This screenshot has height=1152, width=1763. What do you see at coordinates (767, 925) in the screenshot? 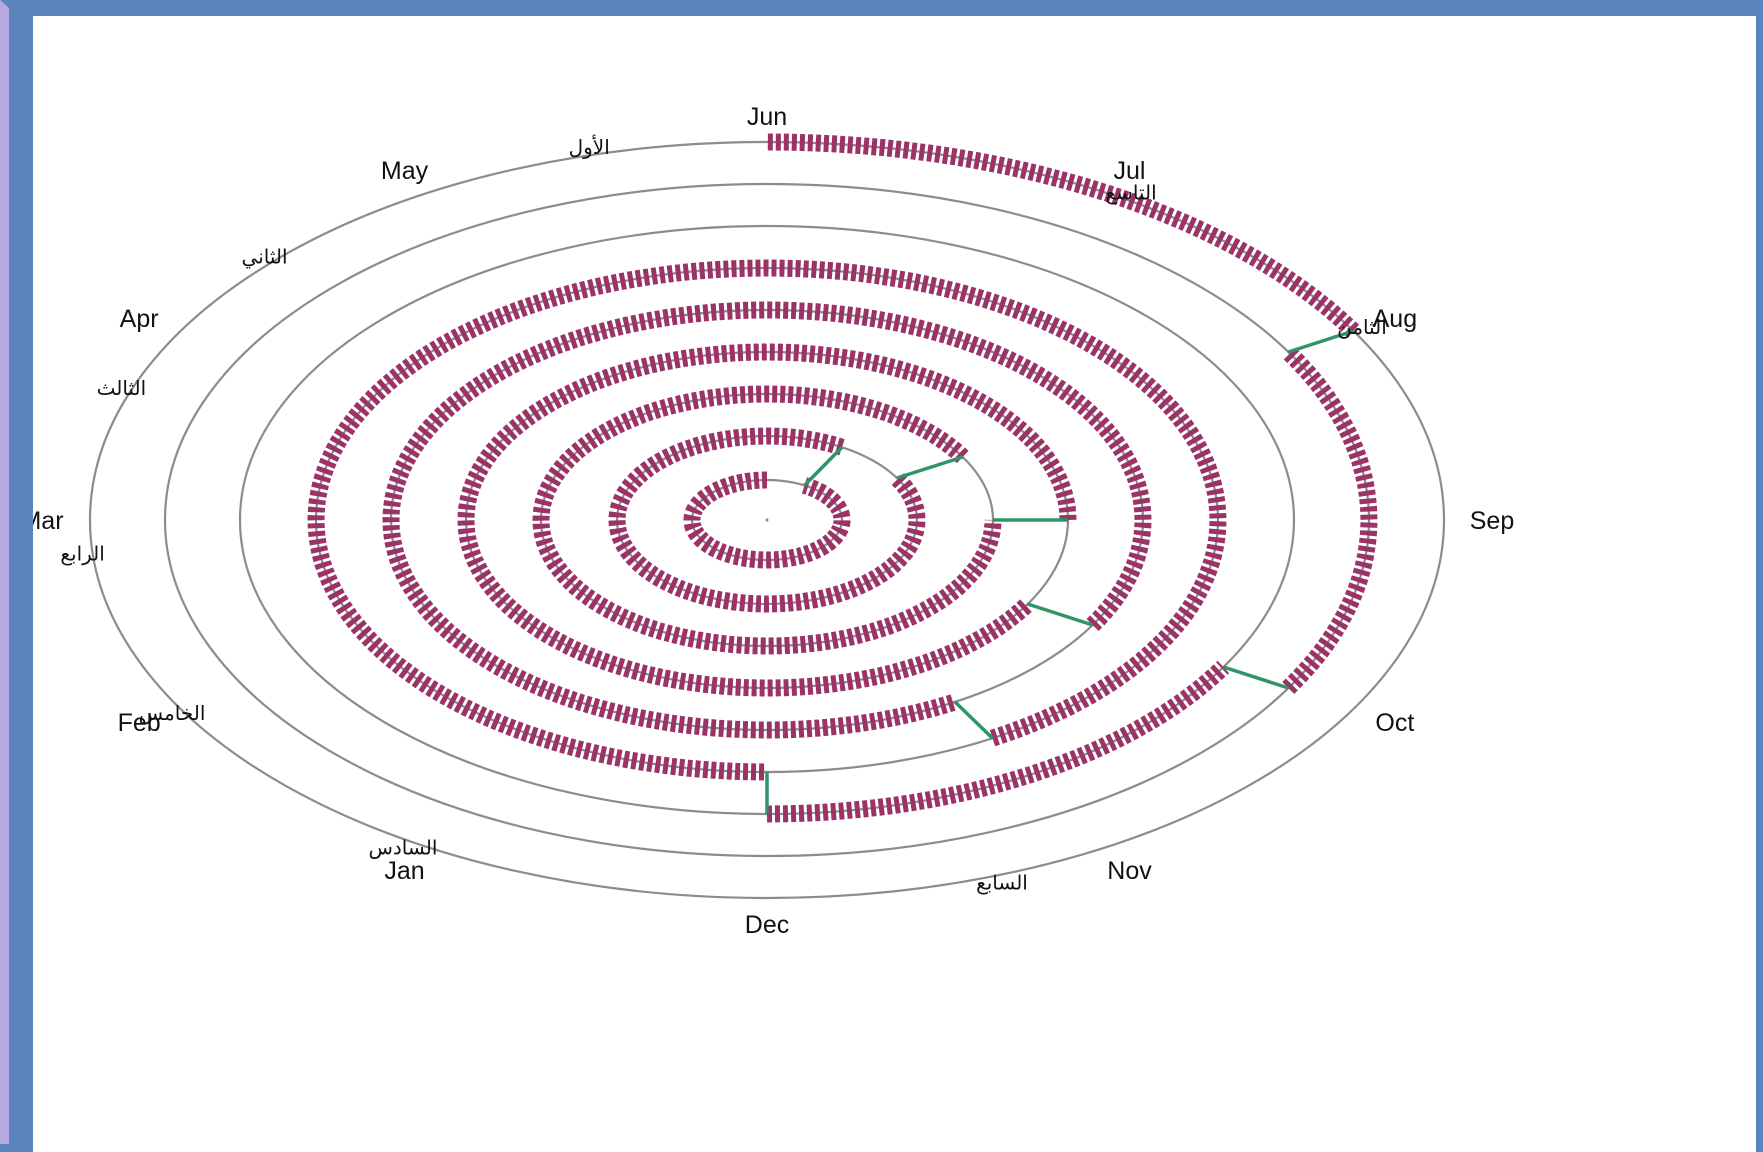
I see `month-label: Dec` at bounding box center [767, 925].